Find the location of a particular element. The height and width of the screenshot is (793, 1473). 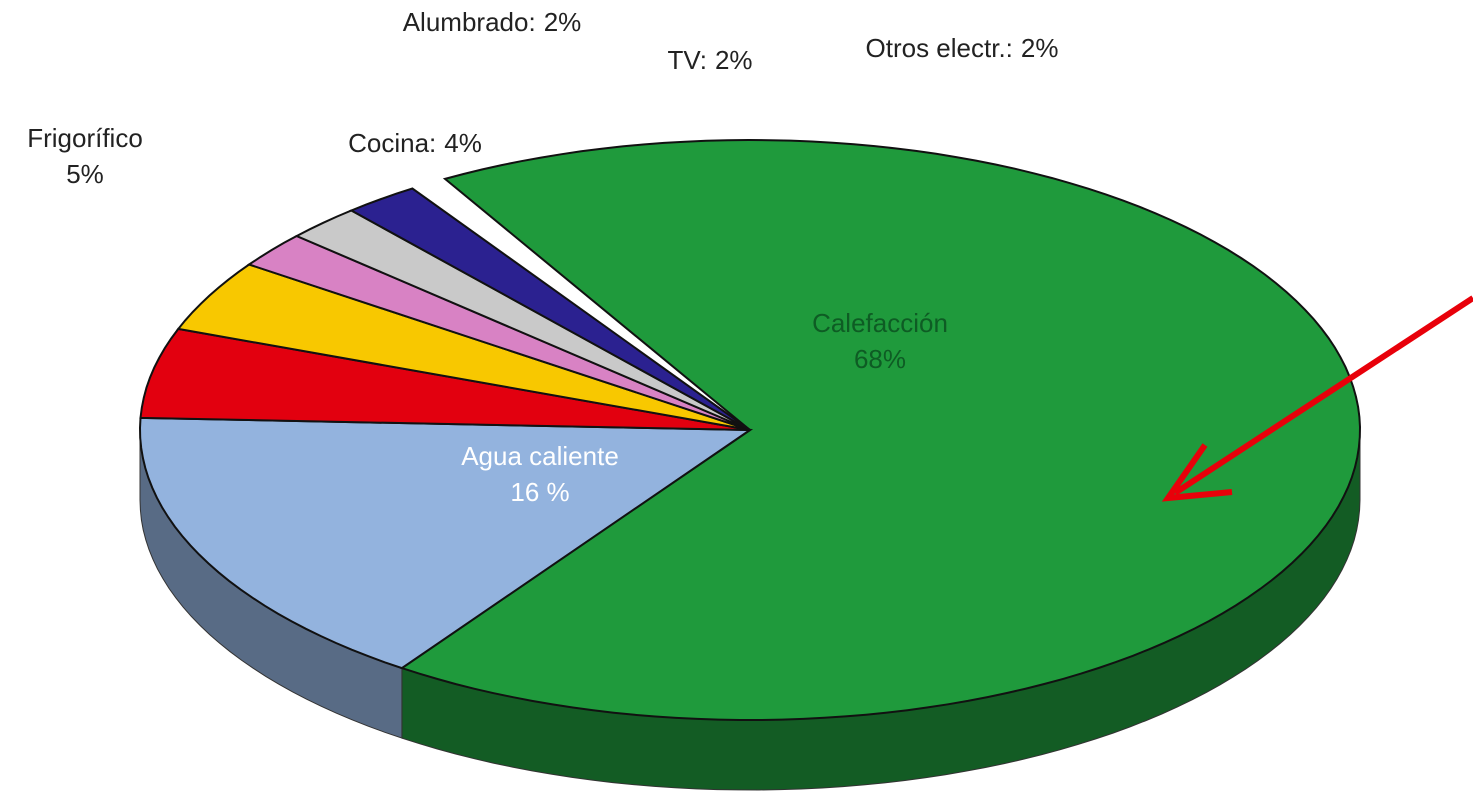

arrow-head is located at coordinates (1197, 472).